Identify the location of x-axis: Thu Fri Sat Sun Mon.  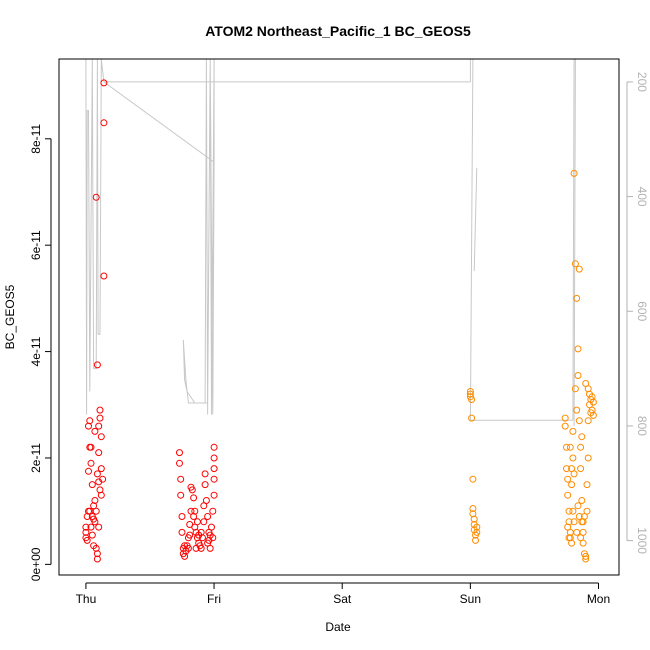
(343, 594).